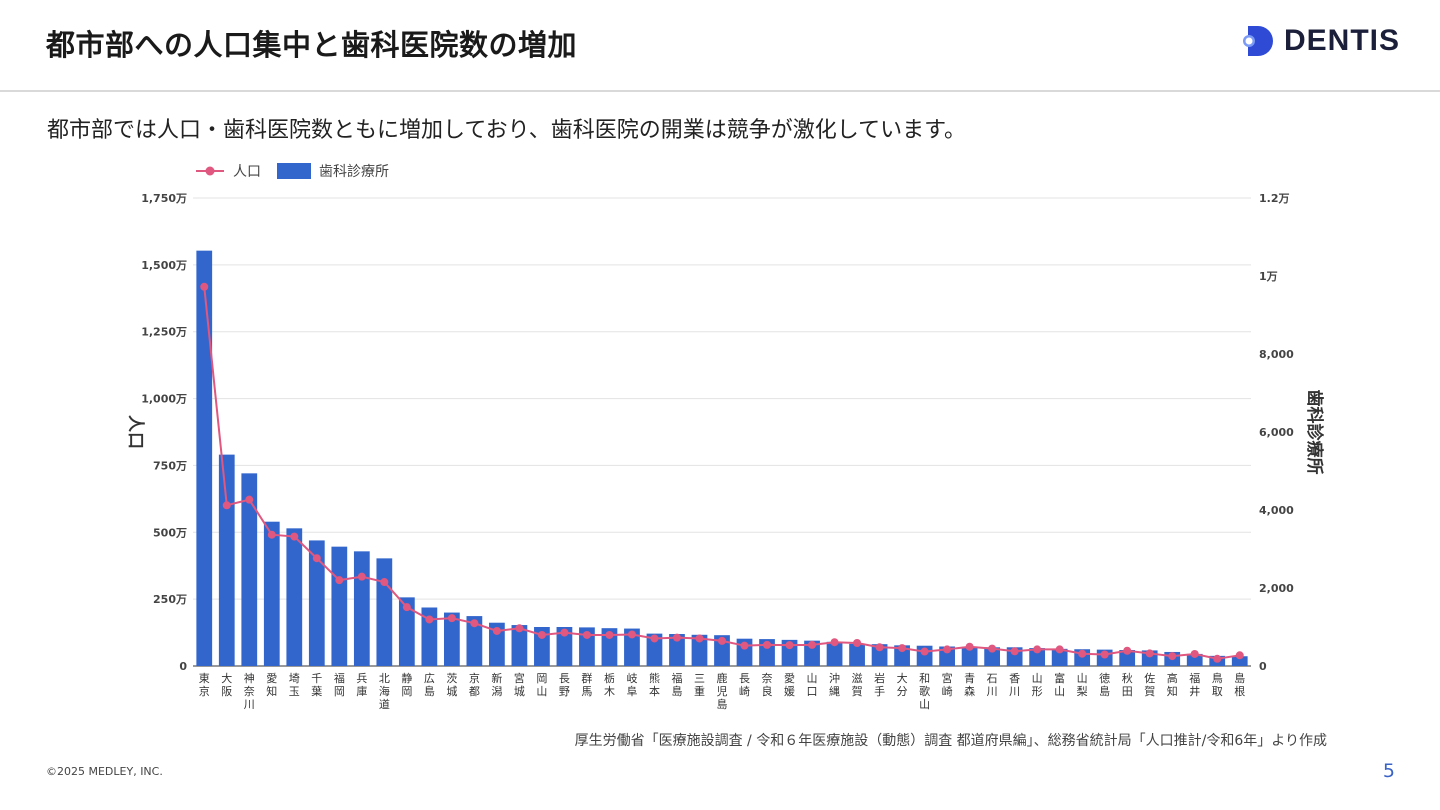 The width and height of the screenshot is (1440, 810). Describe the element at coordinates (1388, 771) in the screenshot. I see `page-number: 5` at that location.